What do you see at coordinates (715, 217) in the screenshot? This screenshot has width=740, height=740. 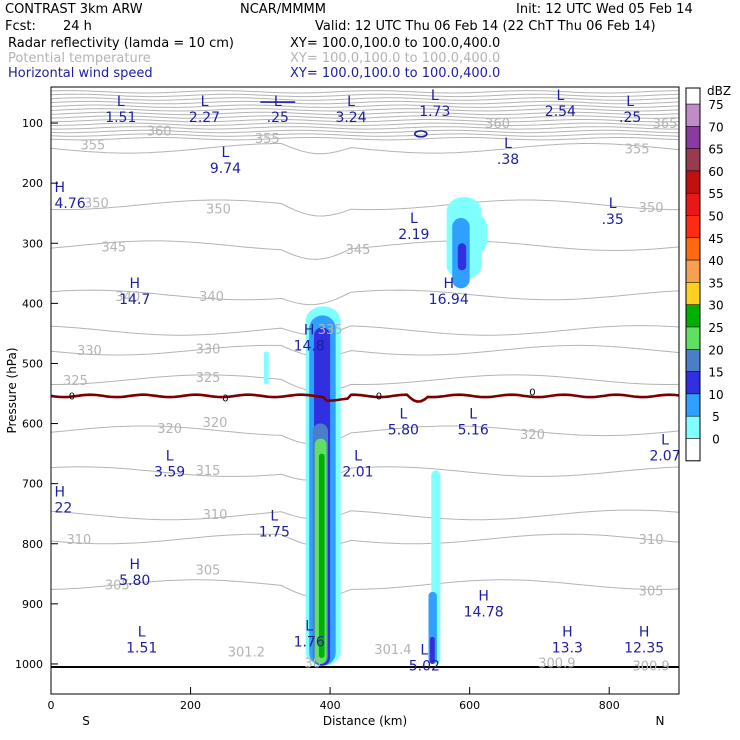 I see `colorbar-label: 50` at bounding box center [715, 217].